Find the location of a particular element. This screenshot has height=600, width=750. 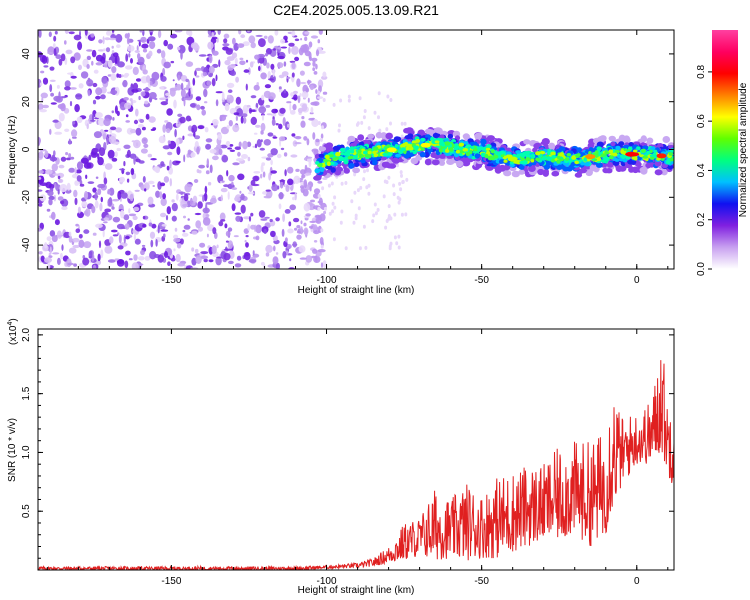

x-tick-label: -100 is located at coordinates (327, 581).